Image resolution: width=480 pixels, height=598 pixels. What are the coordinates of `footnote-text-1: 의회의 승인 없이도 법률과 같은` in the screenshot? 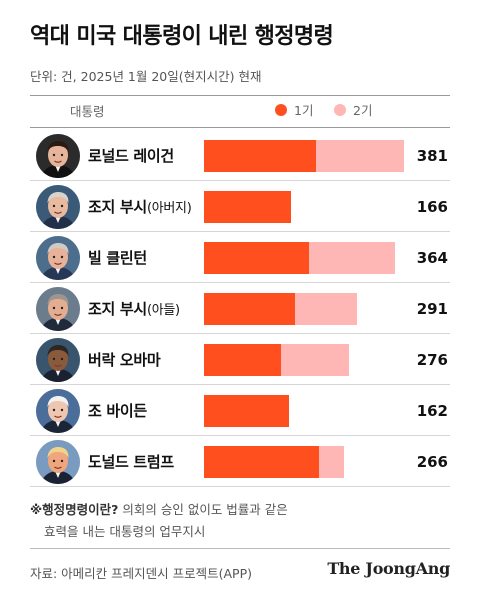 It's located at (203, 509).